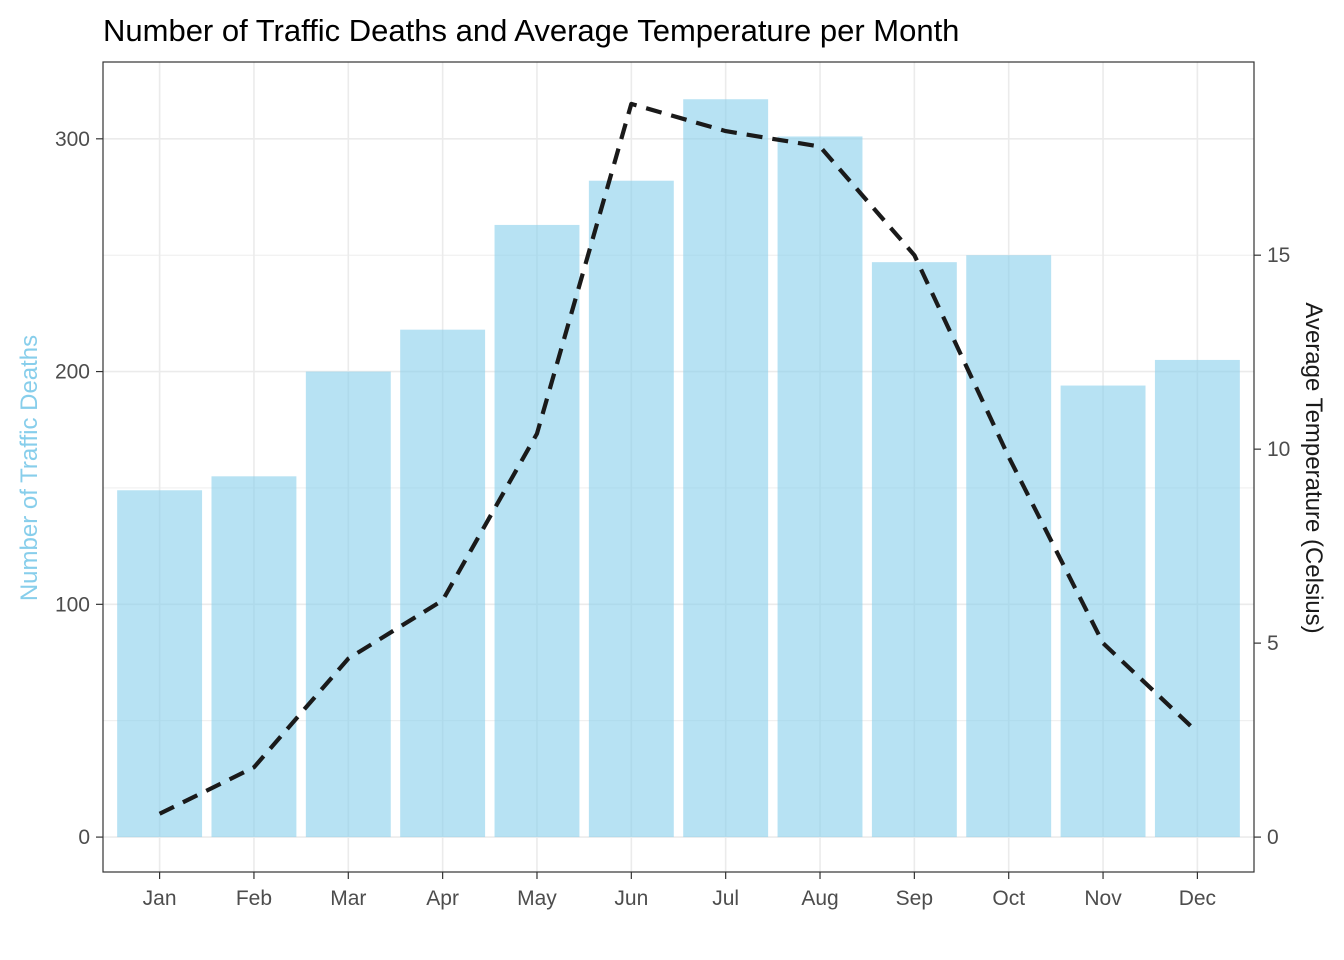 The image size is (1344, 960). Describe the element at coordinates (1273, 837) in the screenshot. I see `y-tick-label-right: 0` at that location.